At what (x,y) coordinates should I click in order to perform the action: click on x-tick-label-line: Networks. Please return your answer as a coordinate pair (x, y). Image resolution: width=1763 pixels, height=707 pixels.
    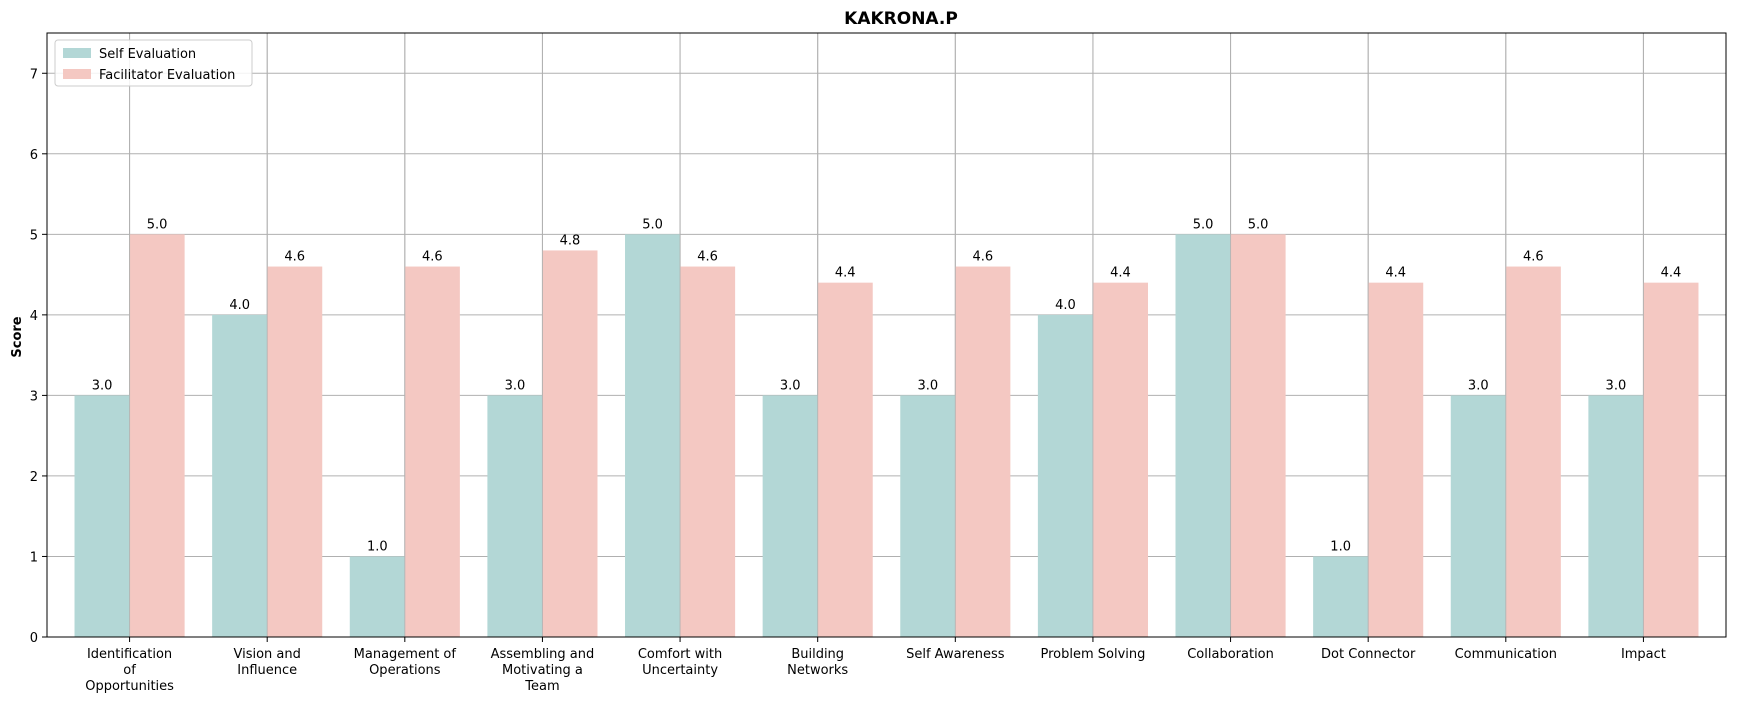
    Looking at the image, I should click on (817, 670).